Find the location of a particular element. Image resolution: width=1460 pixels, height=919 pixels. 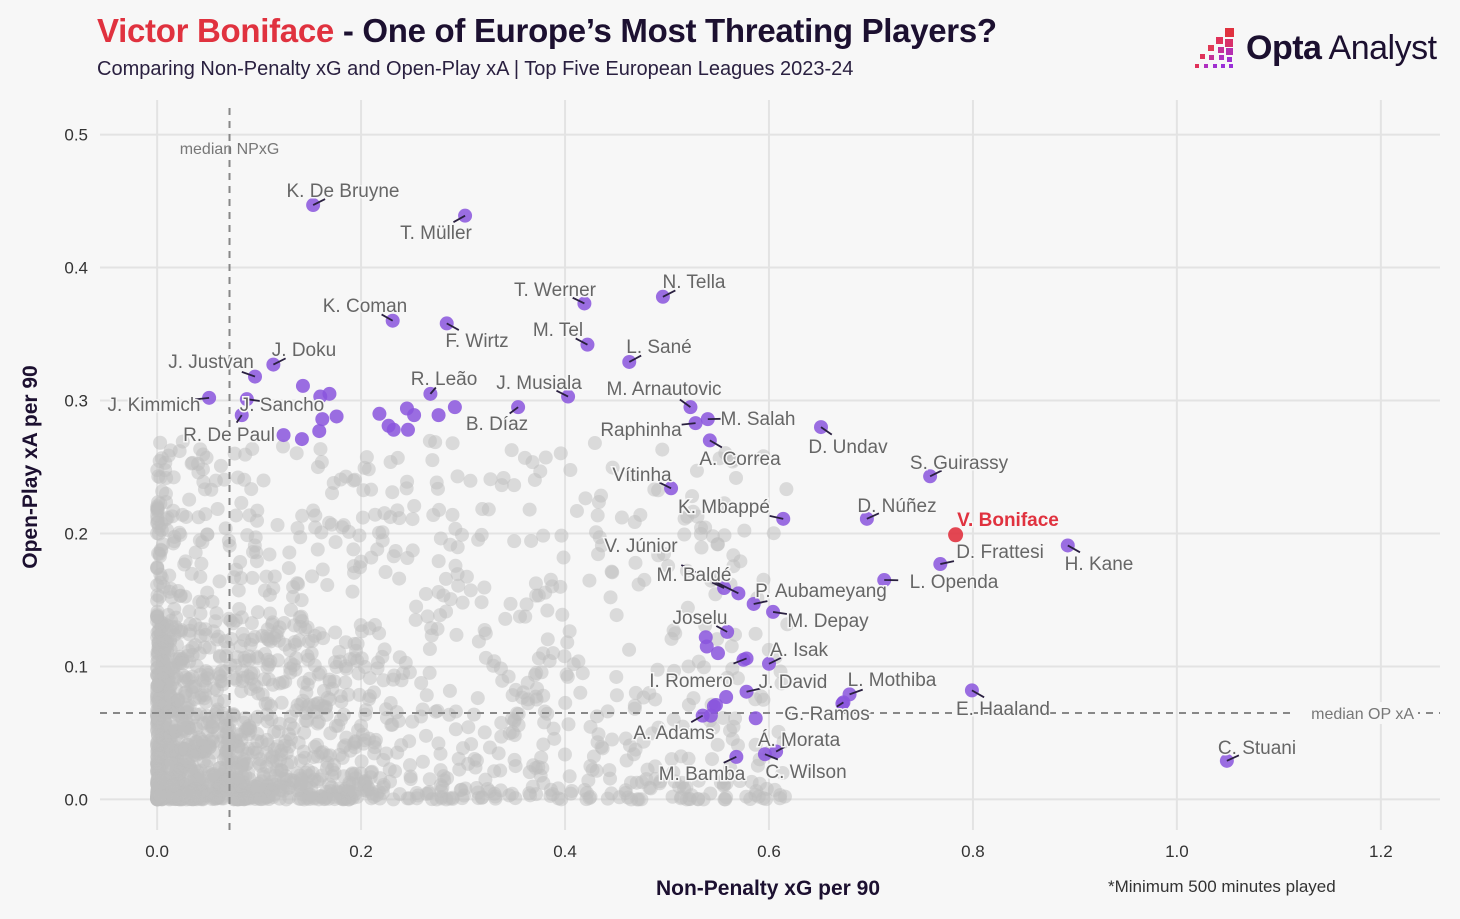

y-tick-label: 0.3 is located at coordinates (76, 401).